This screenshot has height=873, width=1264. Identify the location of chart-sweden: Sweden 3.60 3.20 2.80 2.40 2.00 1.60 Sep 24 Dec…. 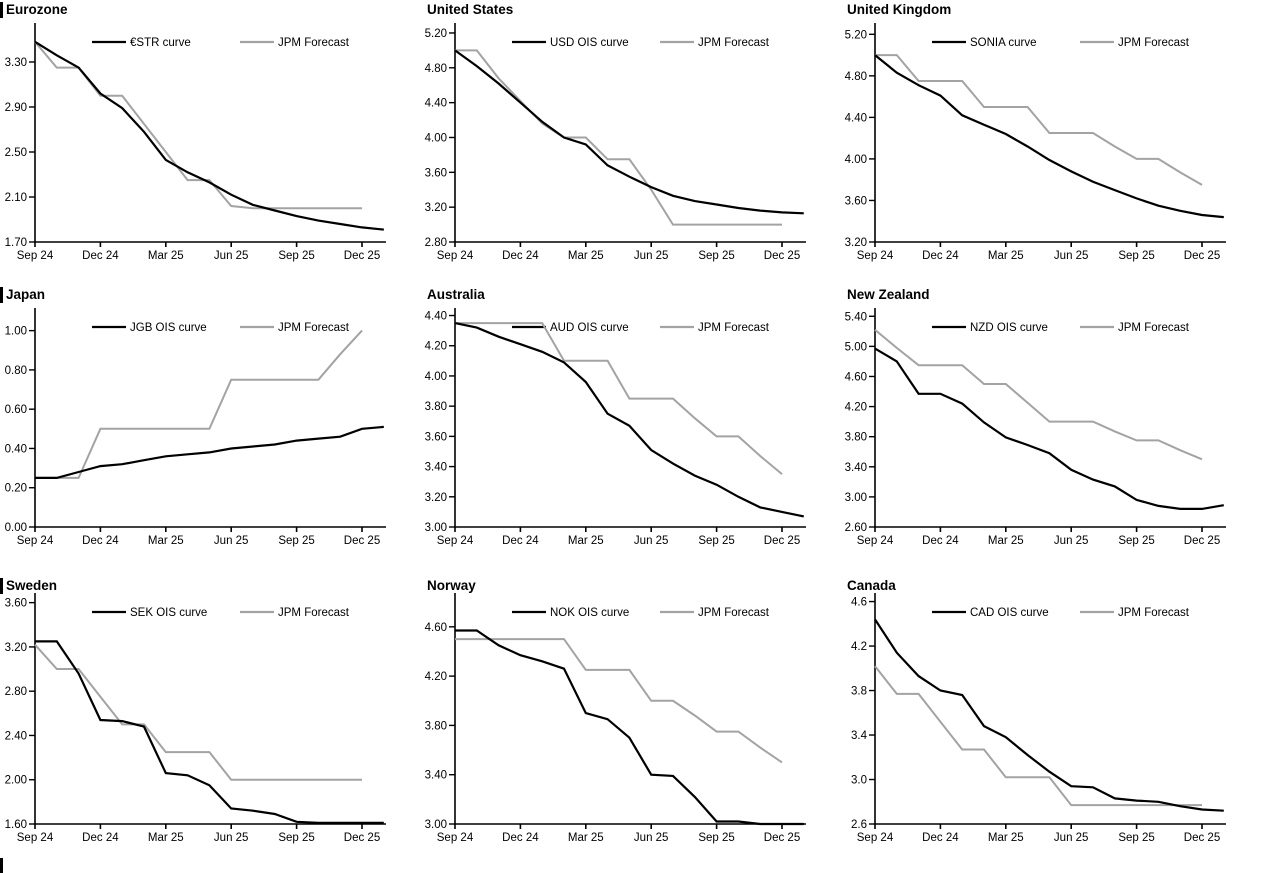
(210, 721).